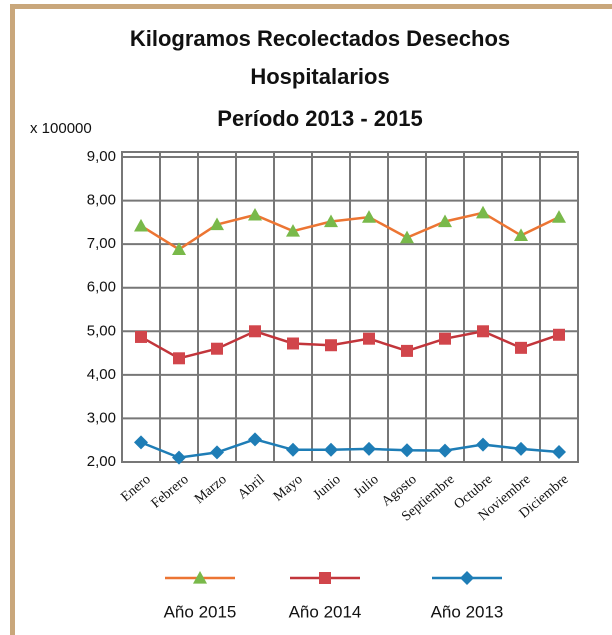 The width and height of the screenshot is (612, 635). Describe the element at coordinates (101, 374) in the screenshot. I see `y-tick-label: 4,00` at that location.